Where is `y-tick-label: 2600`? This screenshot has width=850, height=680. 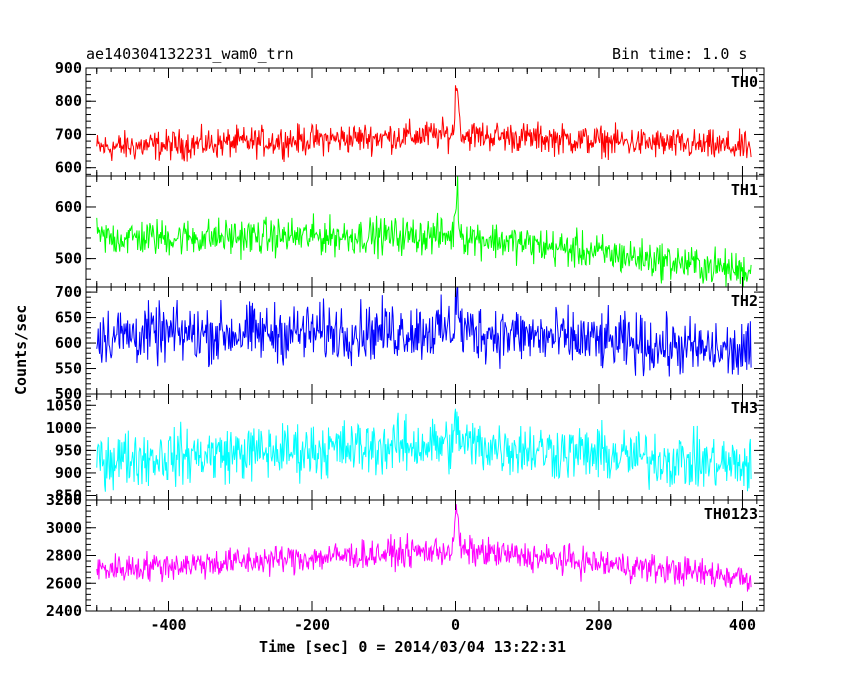
y-tick-label: 2600 is located at coordinates (64, 583).